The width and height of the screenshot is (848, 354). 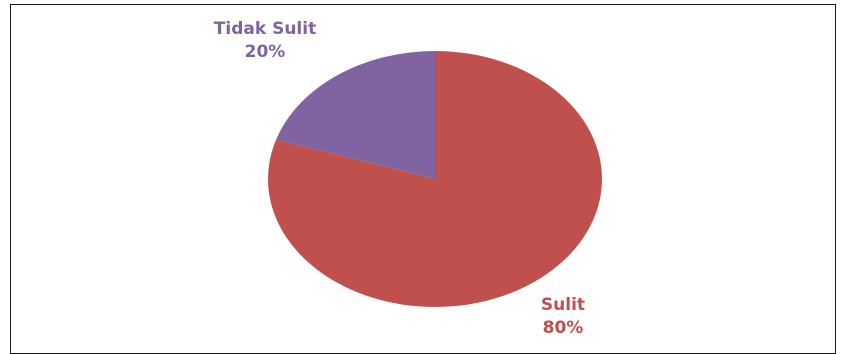 I want to click on pie-label-tidak-sulit: Tidak Sulit 20%, so click(x=265, y=41).